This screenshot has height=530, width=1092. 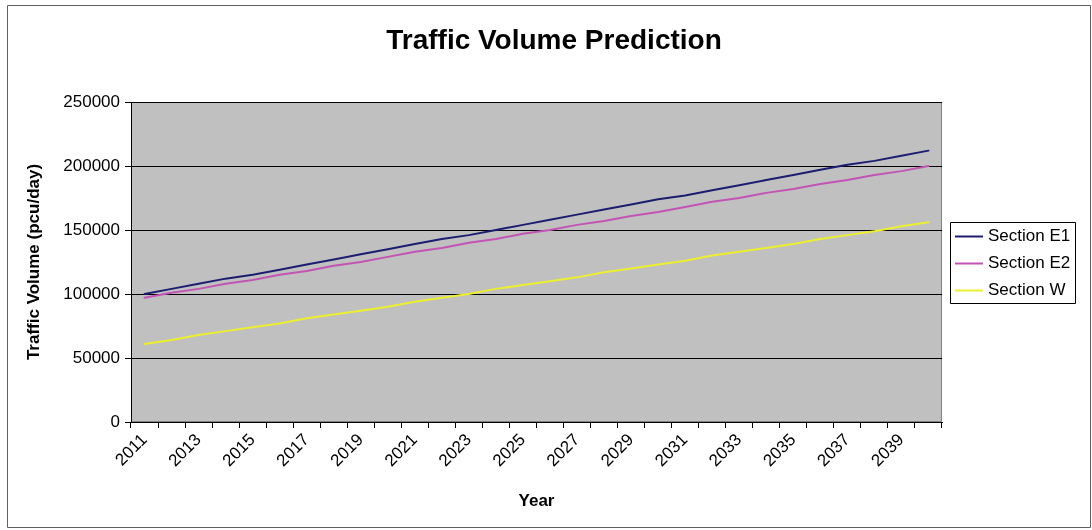 What do you see at coordinates (33, 262) in the screenshot?
I see `y-axis-title: Traffic Volume (pcu/day)` at bounding box center [33, 262].